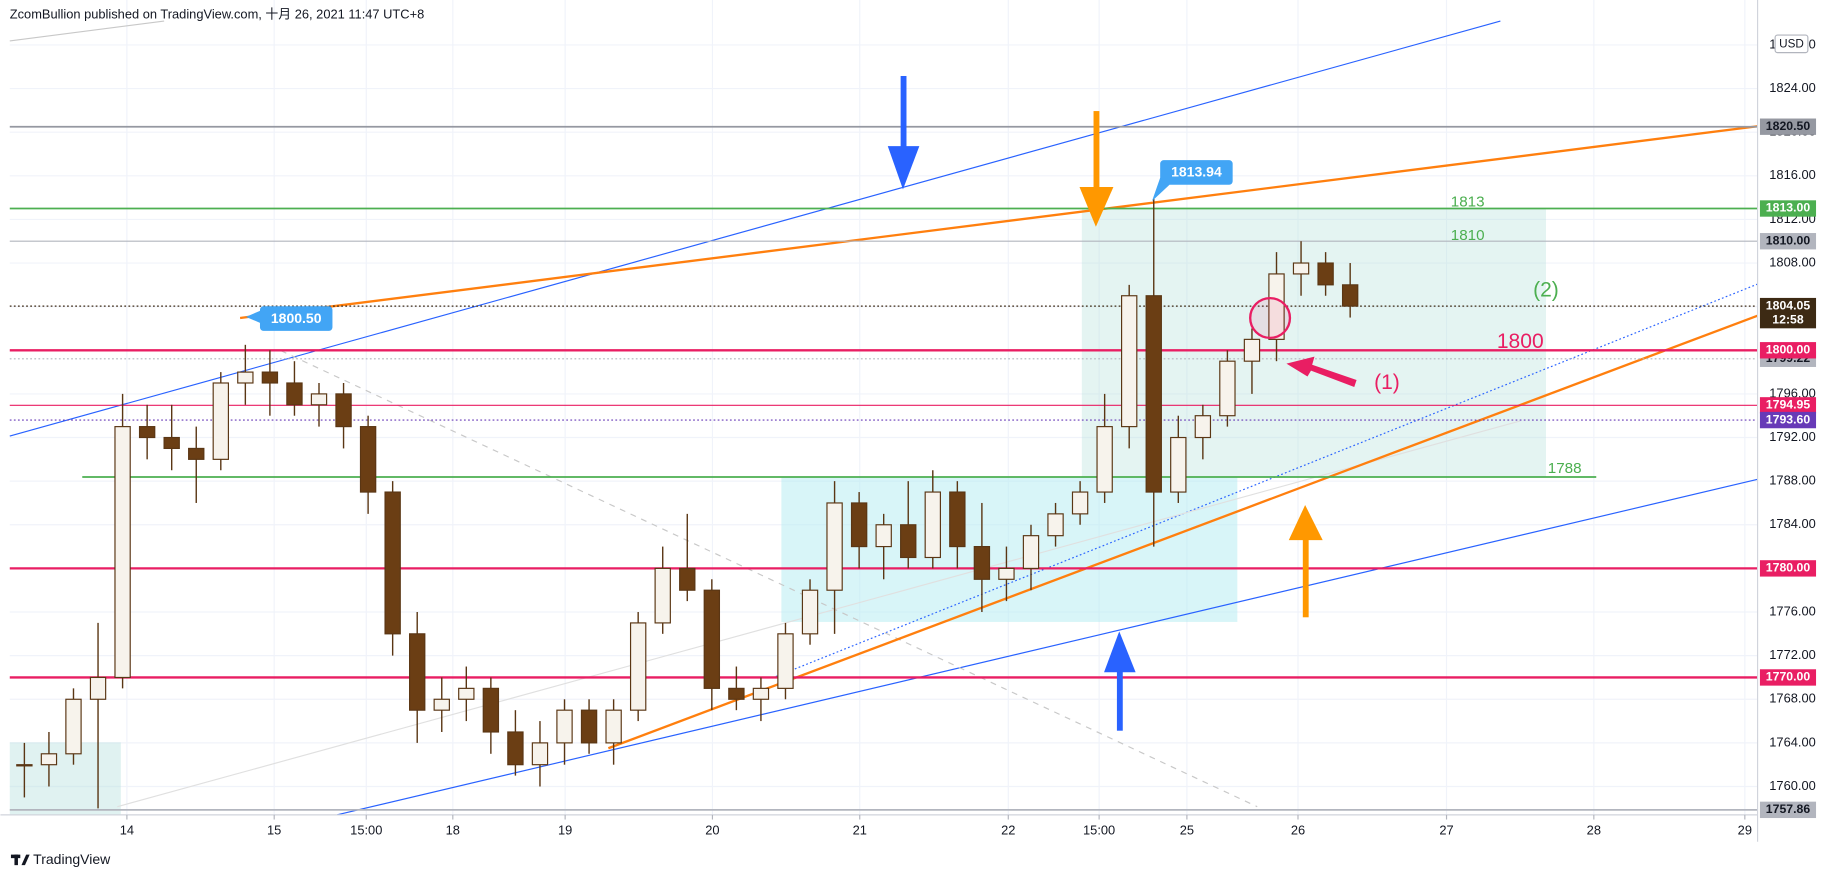 The width and height of the screenshot is (1834, 878). What do you see at coordinates (1792, 480) in the screenshot?
I see `y-tick-label: 1788.00` at bounding box center [1792, 480].